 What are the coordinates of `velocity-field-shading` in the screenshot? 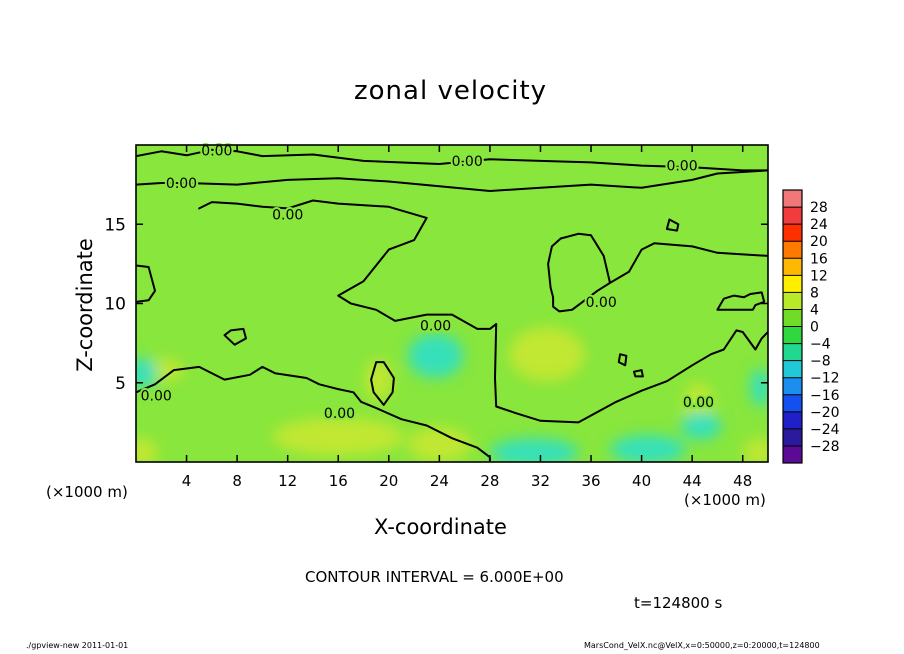 It's located at (452, 394).